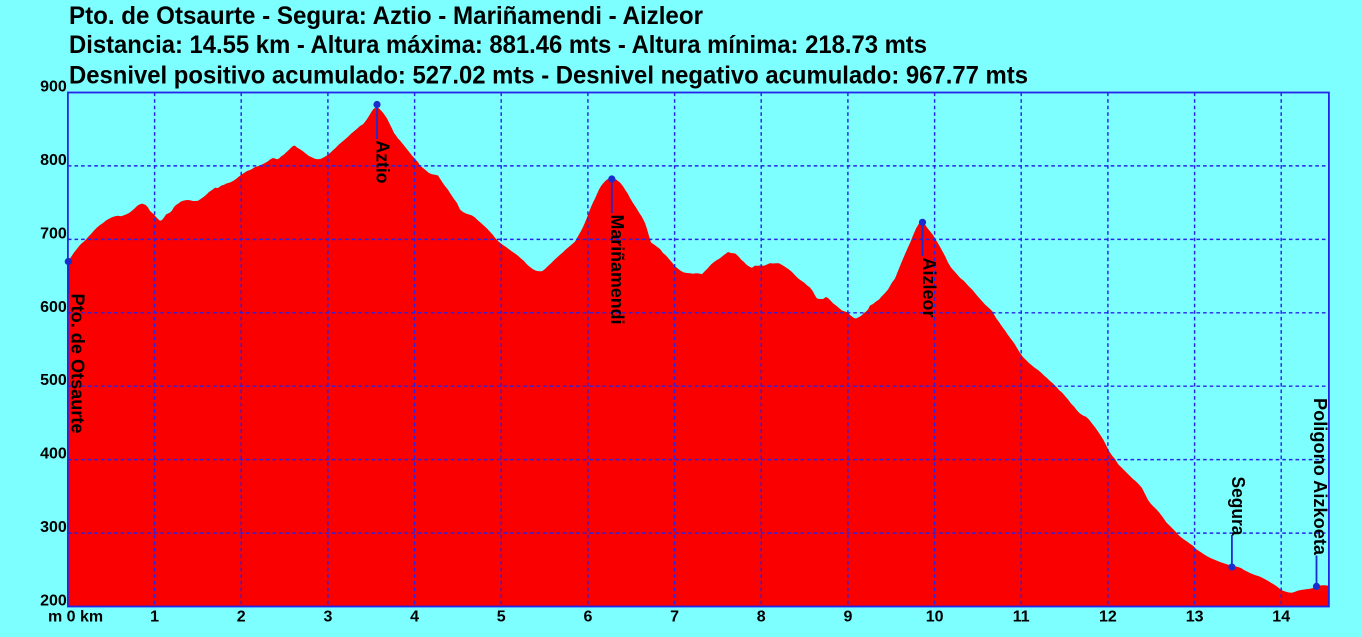  What do you see at coordinates (1021, 617) in the screenshot?
I see `svg-text: 11` at bounding box center [1021, 617].